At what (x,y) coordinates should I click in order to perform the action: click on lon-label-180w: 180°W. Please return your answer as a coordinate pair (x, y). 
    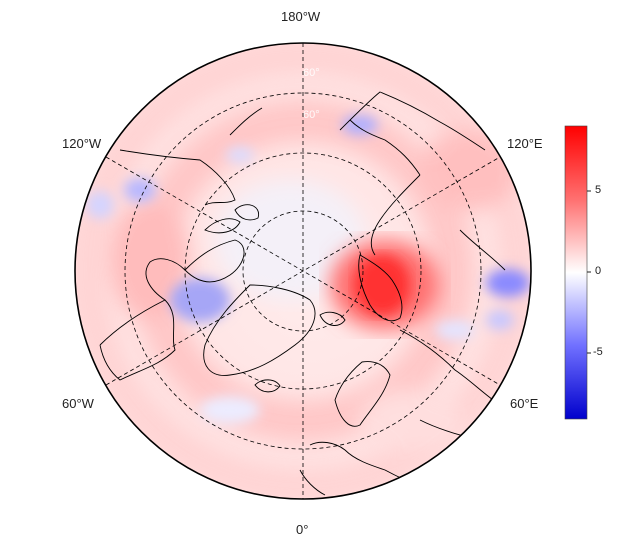
    Looking at the image, I should click on (301, 16).